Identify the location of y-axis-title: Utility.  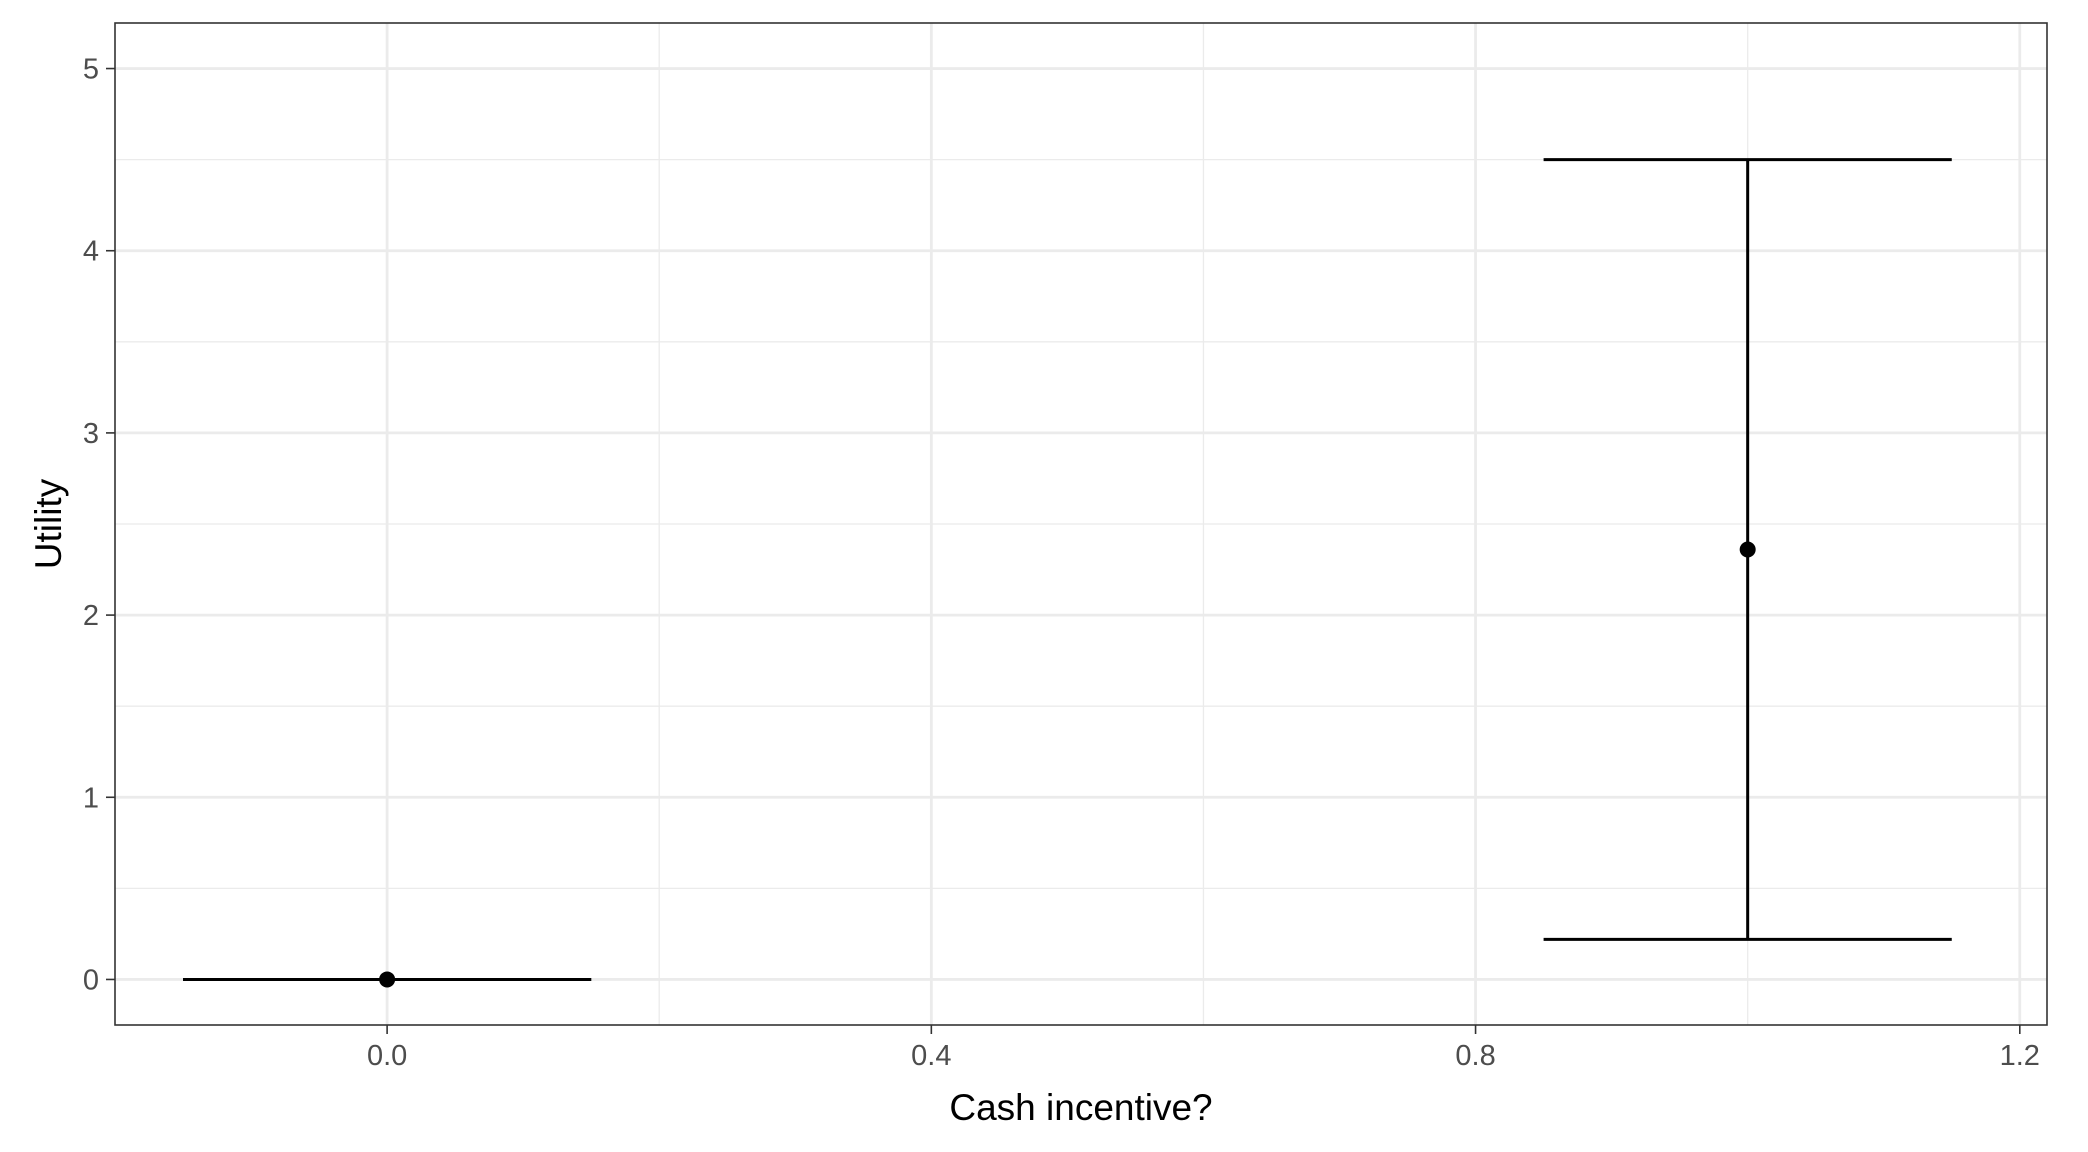
(48, 523).